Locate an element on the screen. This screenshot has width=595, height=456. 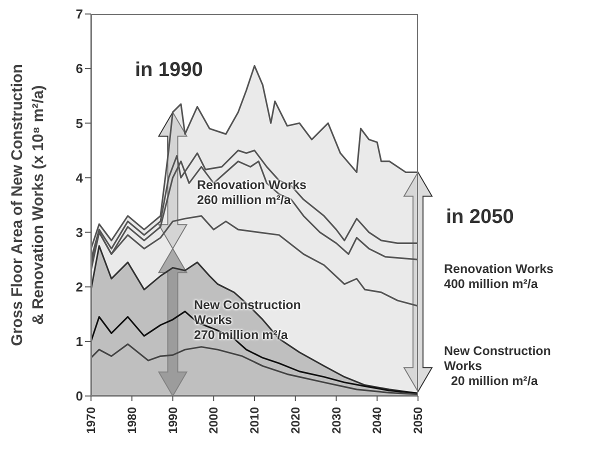
text: in 2050 is located at coordinates (480, 217).